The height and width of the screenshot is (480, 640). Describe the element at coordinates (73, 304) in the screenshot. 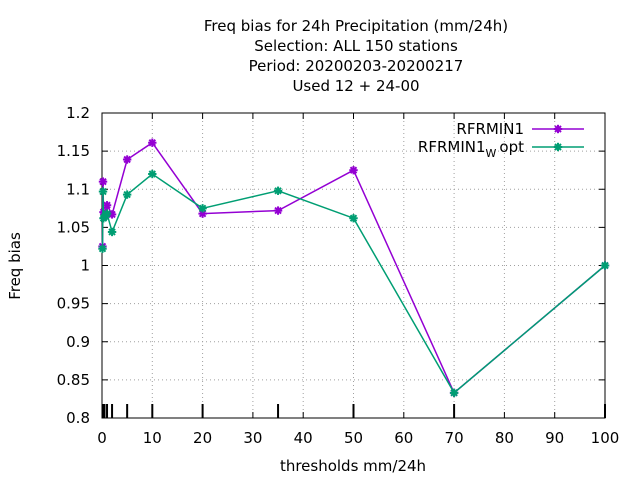

I see `y-tick-label: 0.95` at that location.